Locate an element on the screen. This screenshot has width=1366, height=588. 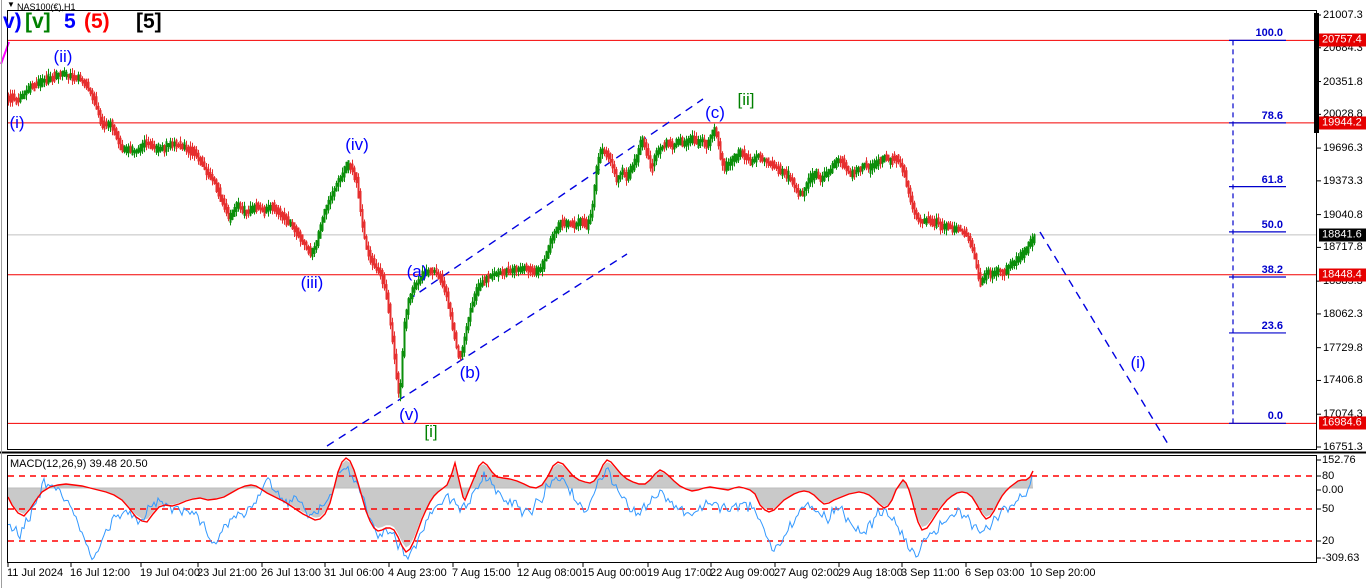
macd-scale-label: 80 is located at coordinates (1328, 476).